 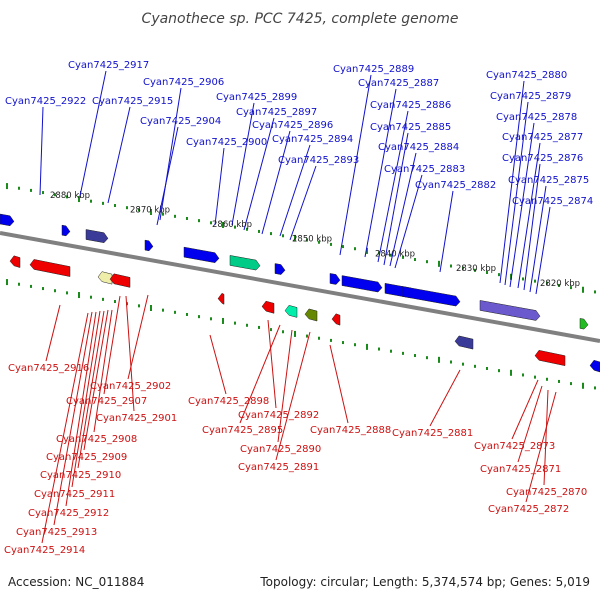 I want to click on forward-gene-label: Cyan7425_2884, so click(x=418, y=147).